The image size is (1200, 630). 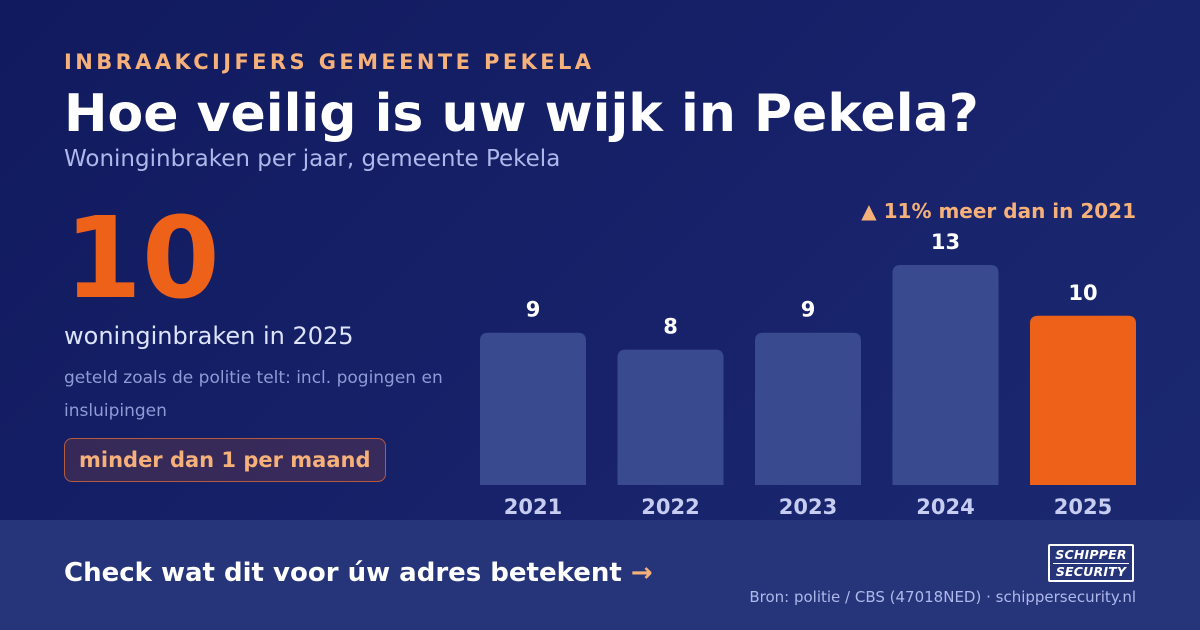 What do you see at coordinates (209, 336) in the screenshot?
I see `highlight-caption: woninginbraken in 2025` at bounding box center [209, 336].